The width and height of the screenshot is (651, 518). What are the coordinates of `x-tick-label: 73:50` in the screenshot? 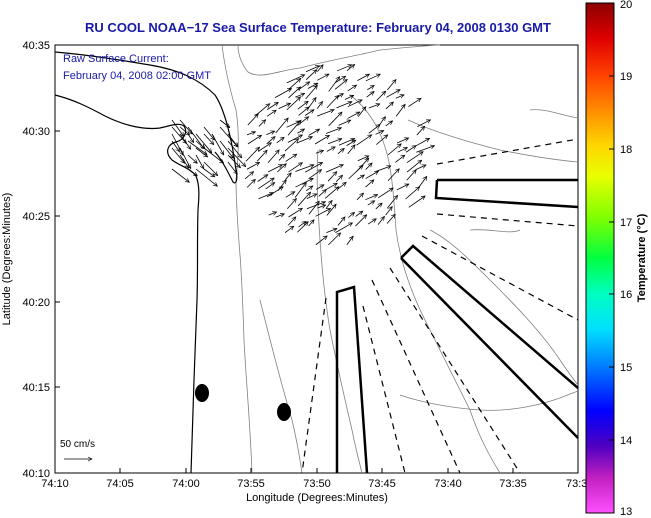 It's located at (317, 484).